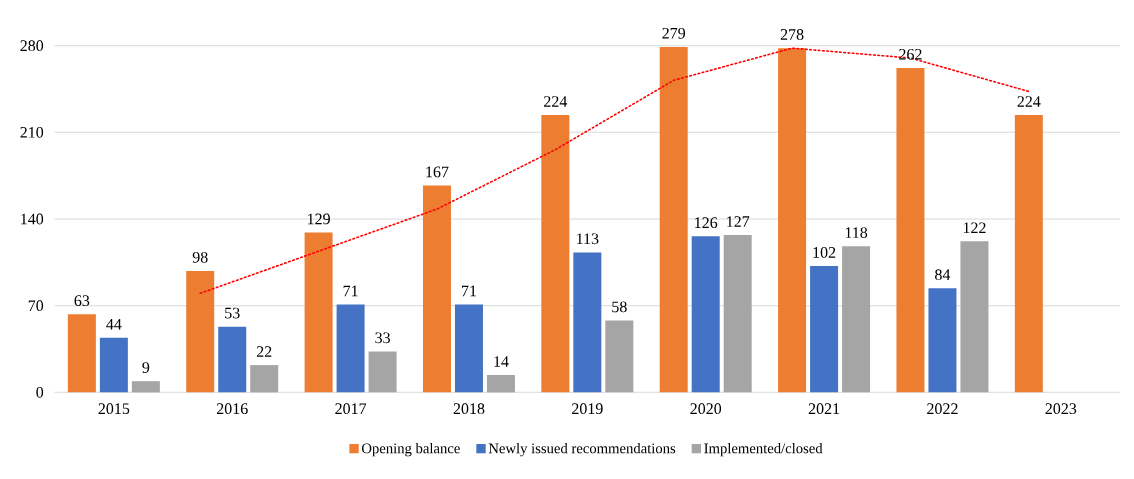 The image size is (1134, 479). What do you see at coordinates (264, 351) in the screenshot?
I see `data-label: 22` at bounding box center [264, 351].